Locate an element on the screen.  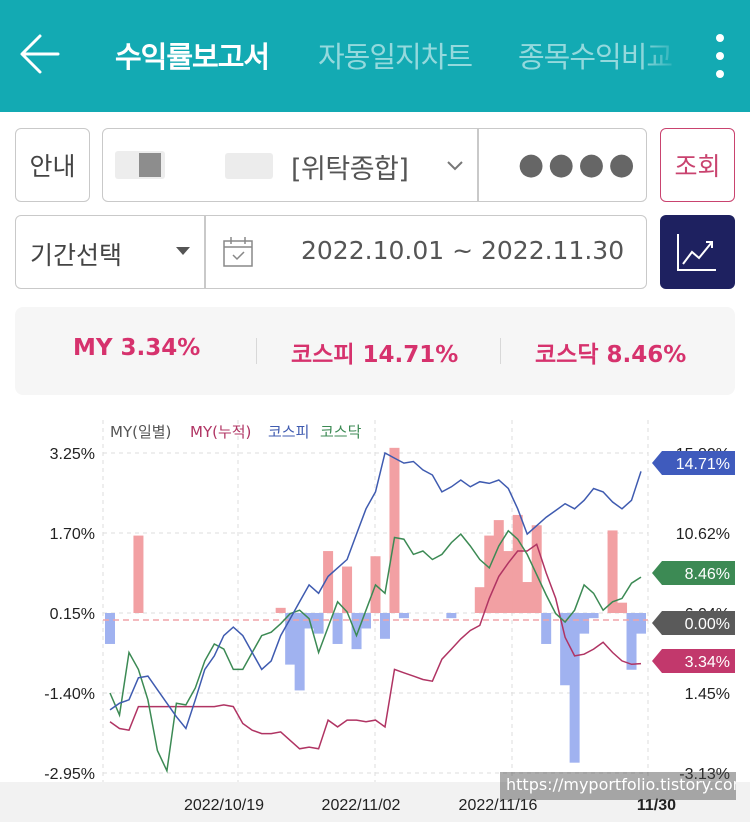
tab-overflow-fade is located at coordinates (670, 55).